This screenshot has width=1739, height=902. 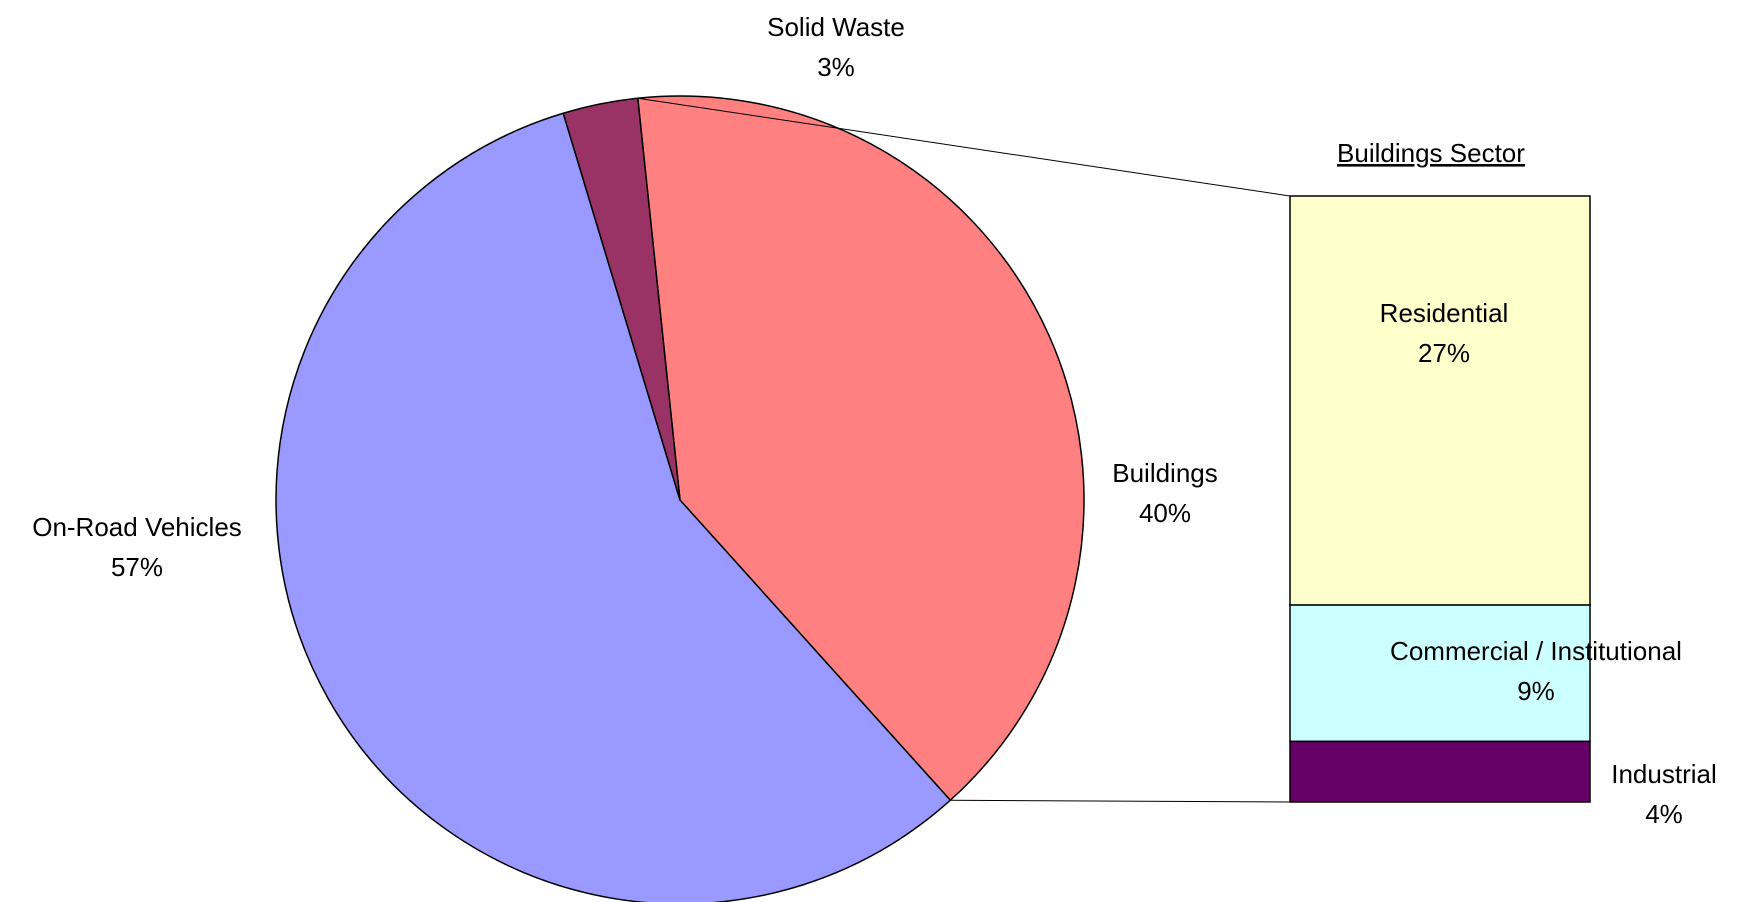 I want to click on bar-segment-residential, so click(x=1440, y=400).